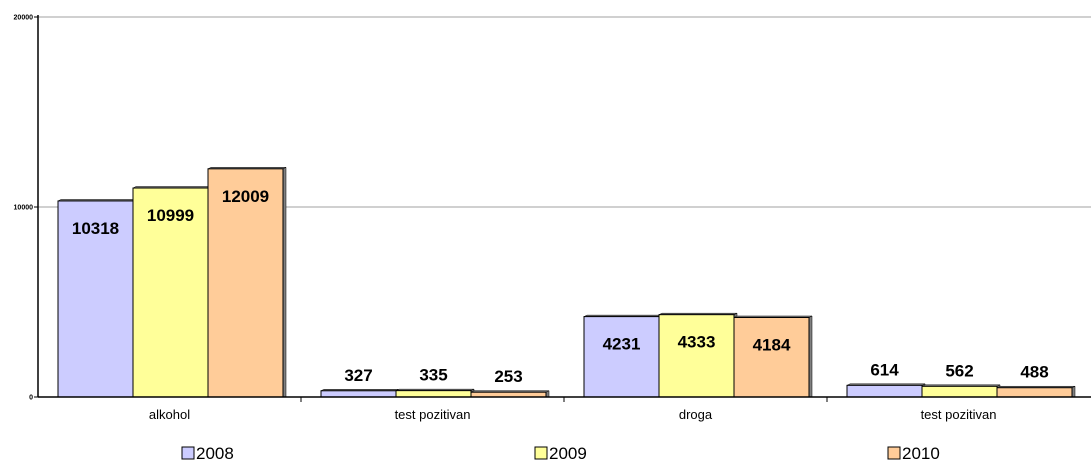 The image size is (1091, 467). I want to click on legend: 2008 2009 2010, so click(560, 453).